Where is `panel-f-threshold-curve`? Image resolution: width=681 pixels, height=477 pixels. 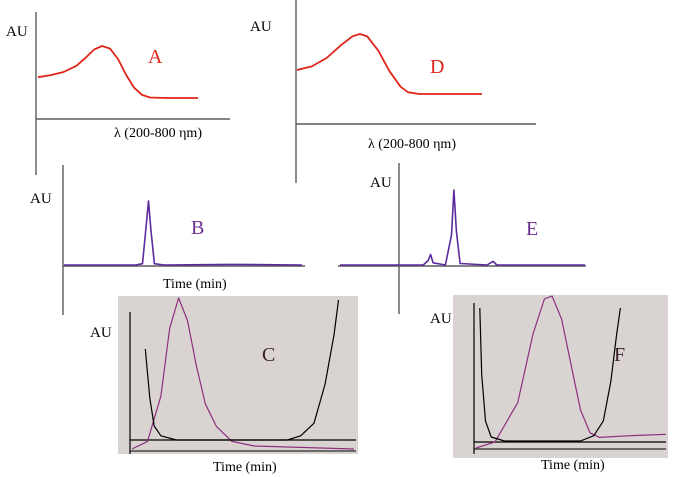
panel-f-threshold-curve is located at coordinates (550, 374).